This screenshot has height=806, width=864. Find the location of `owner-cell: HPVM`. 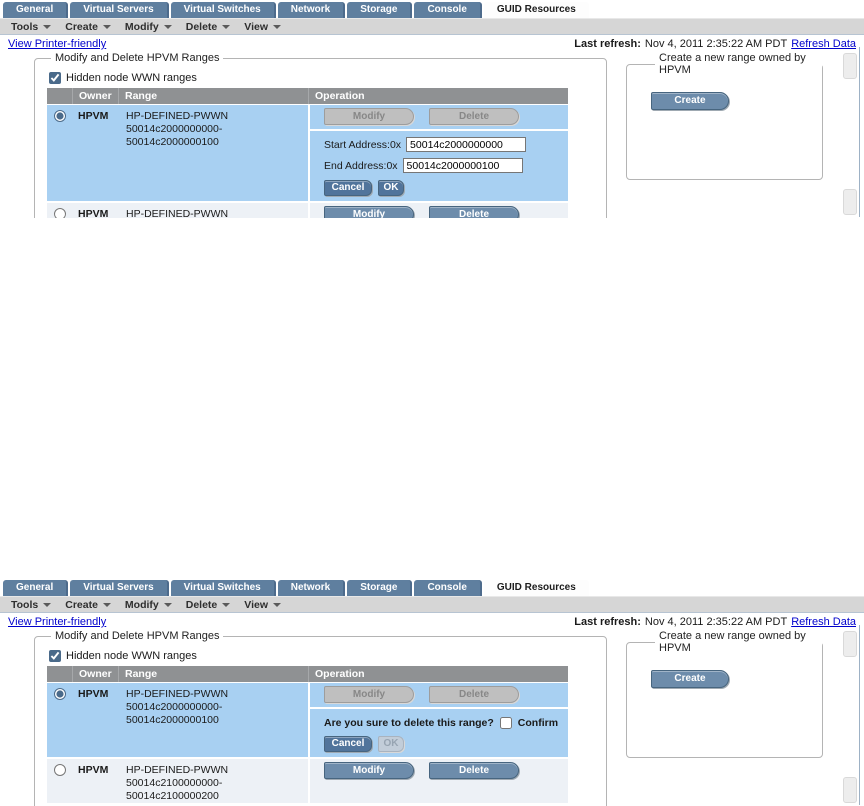

owner-cell: HPVM is located at coordinates (93, 694).